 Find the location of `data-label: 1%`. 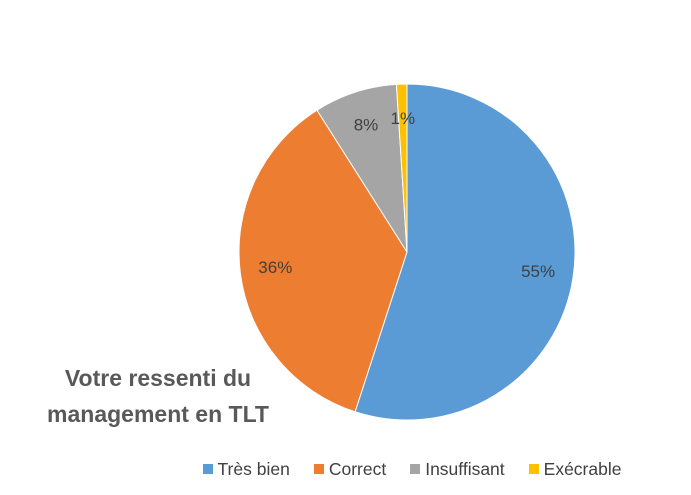

data-label: 1% is located at coordinates (403, 118).